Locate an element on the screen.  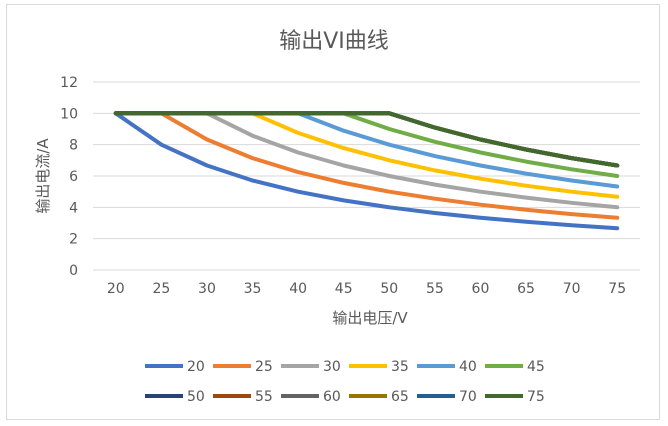
y-tick-label: 0 is located at coordinates (73, 271).